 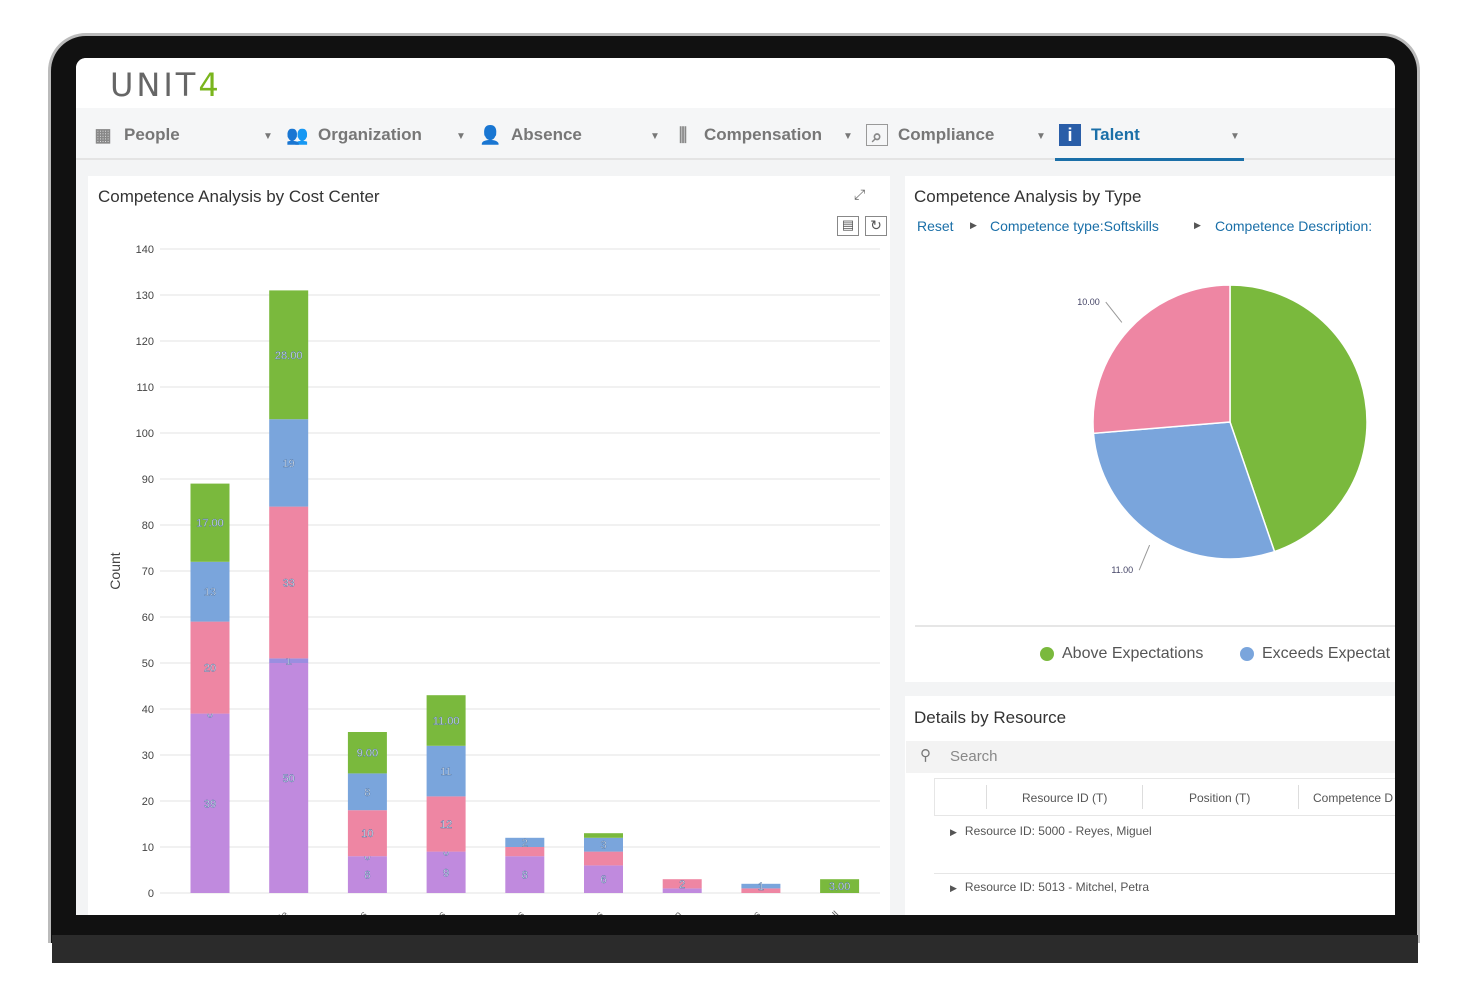 What do you see at coordinates (148, 710) in the screenshot?
I see `y-tick-label: 40` at bounding box center [148, 710].